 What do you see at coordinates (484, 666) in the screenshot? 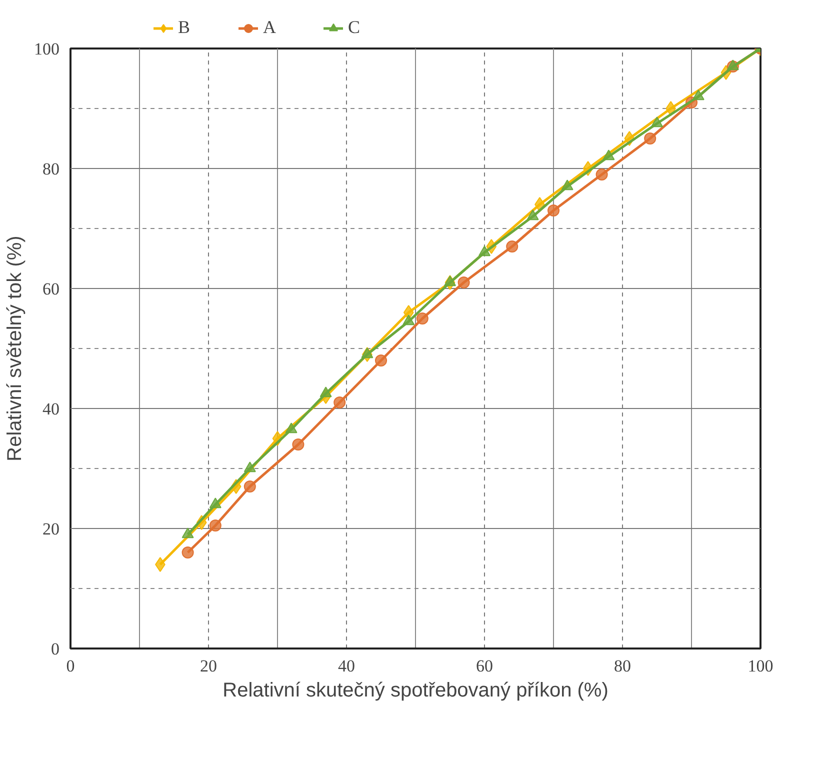
I see `x-tick-label: 60` at bounding box center [484, 666].